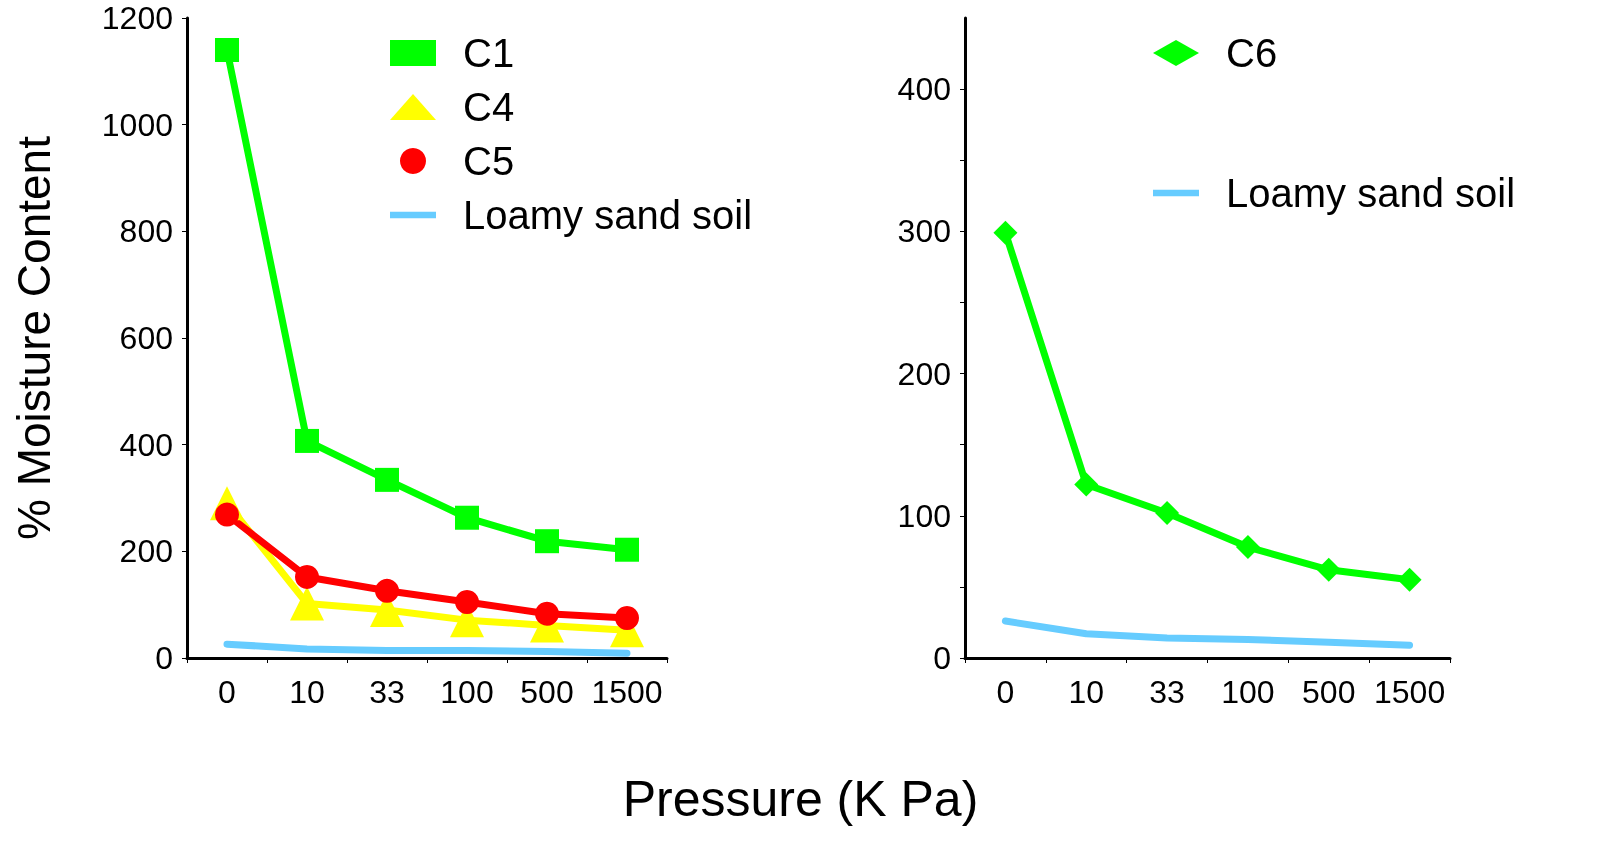 The width and height of the screenshot is (1601, 858). What do you see at coordinates (800, 799) in the screenshot?
I see `x-axis-title: Pressure (K Pa)` at bounding box center [800, 799].